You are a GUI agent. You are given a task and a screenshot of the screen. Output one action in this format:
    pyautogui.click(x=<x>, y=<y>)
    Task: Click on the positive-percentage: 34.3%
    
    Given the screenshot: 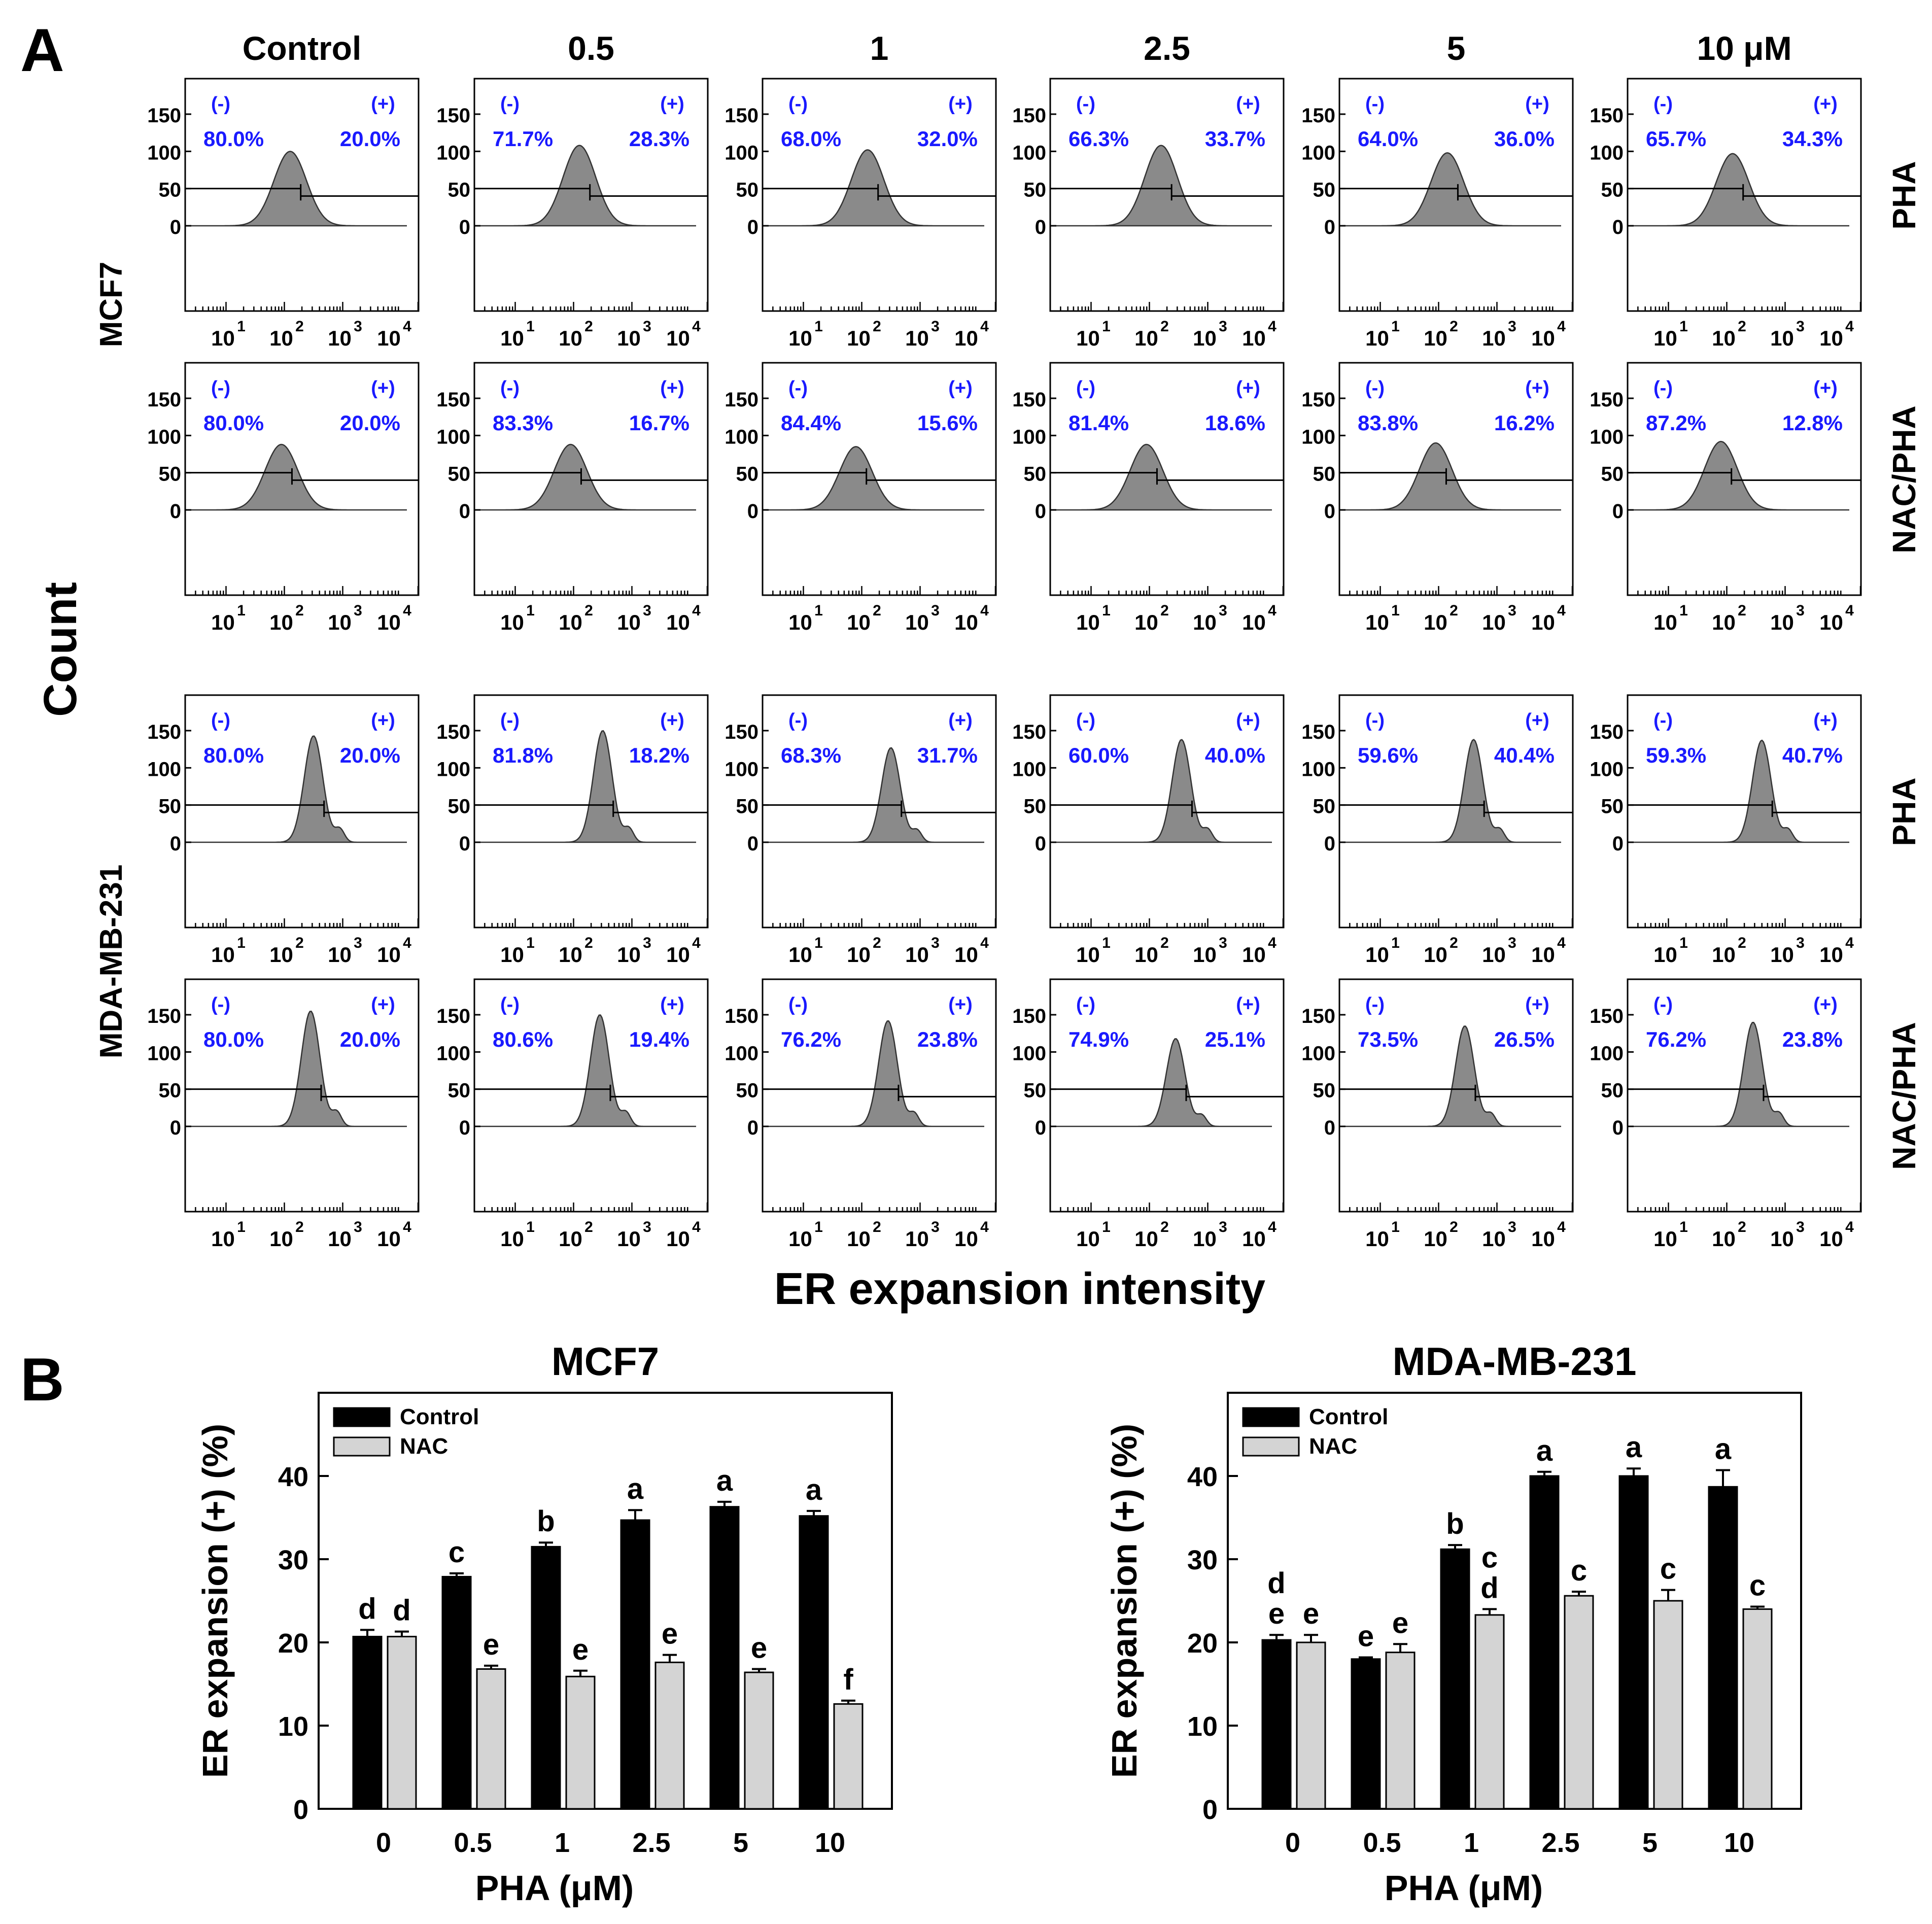 What is the action you would take?
    pyautogui.click(x=1812, y=139)
    